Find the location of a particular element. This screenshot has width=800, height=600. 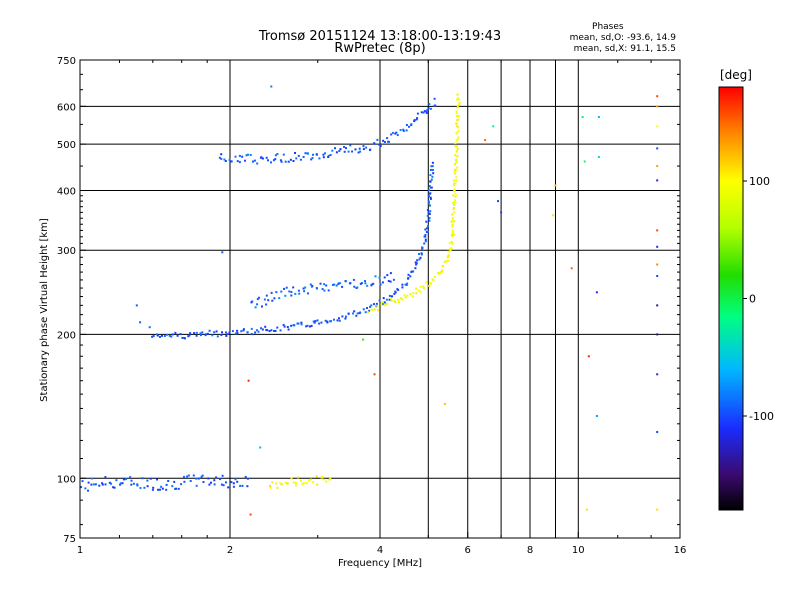

y-tick-label: 200 is located at coordinates (66, 335).